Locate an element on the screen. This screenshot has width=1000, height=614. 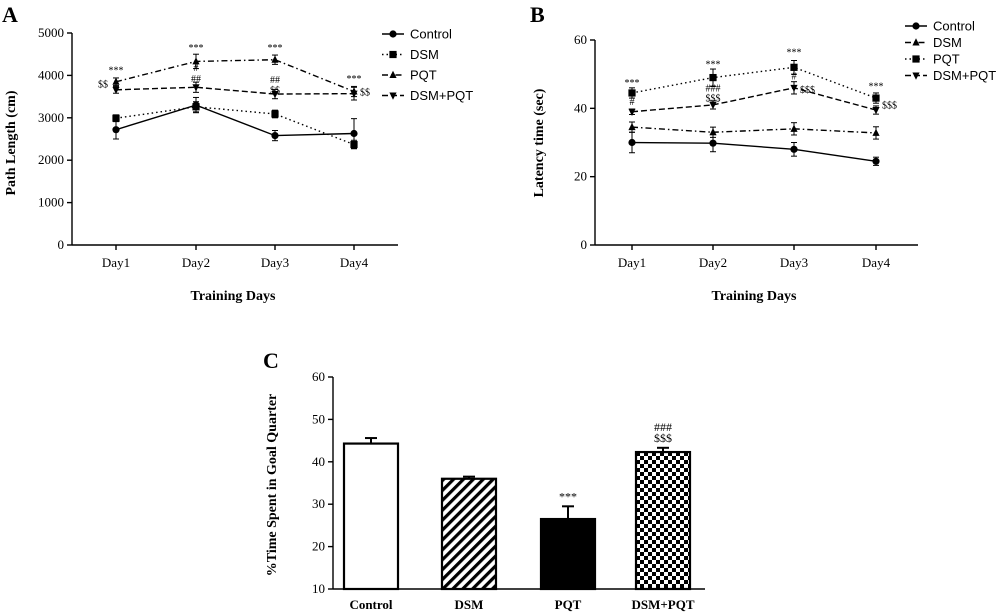
chart-a-x-tick-label: Day1 is located at coordinates (116, 262).